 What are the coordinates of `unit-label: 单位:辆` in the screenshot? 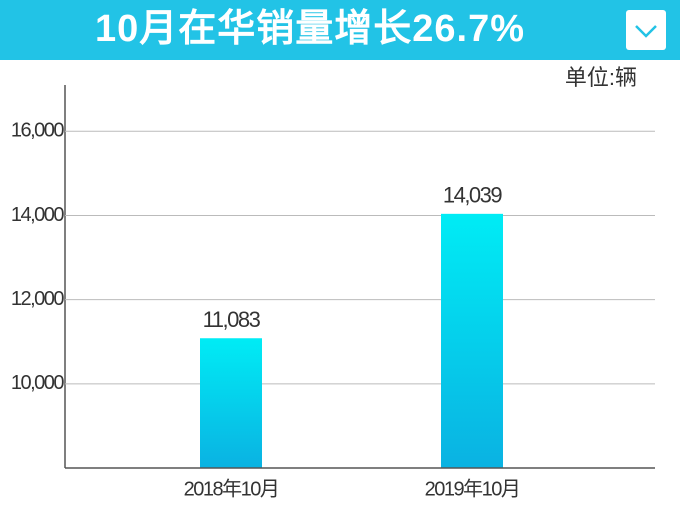 It's located at (601, 77).